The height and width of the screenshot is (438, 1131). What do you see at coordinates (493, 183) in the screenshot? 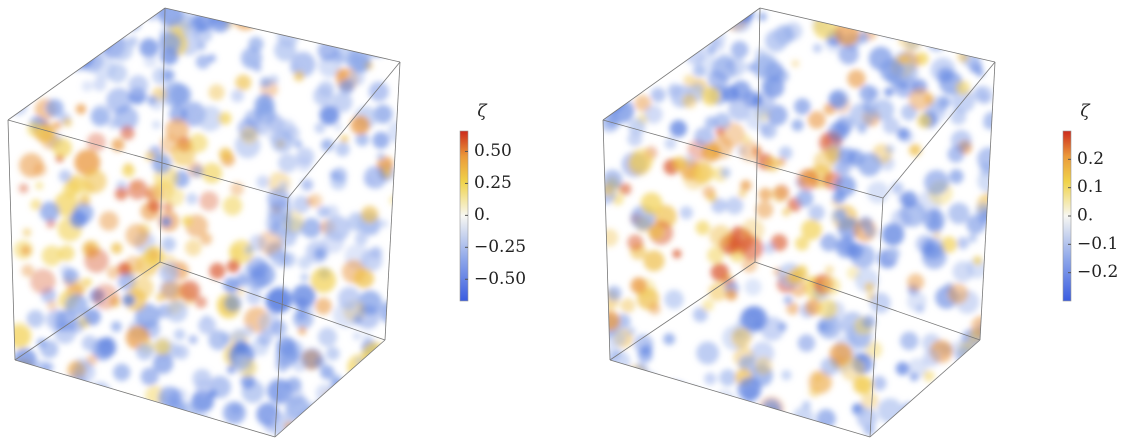
I see `colorbar-tick-label: 0.25` at bounding box center [493, 183].